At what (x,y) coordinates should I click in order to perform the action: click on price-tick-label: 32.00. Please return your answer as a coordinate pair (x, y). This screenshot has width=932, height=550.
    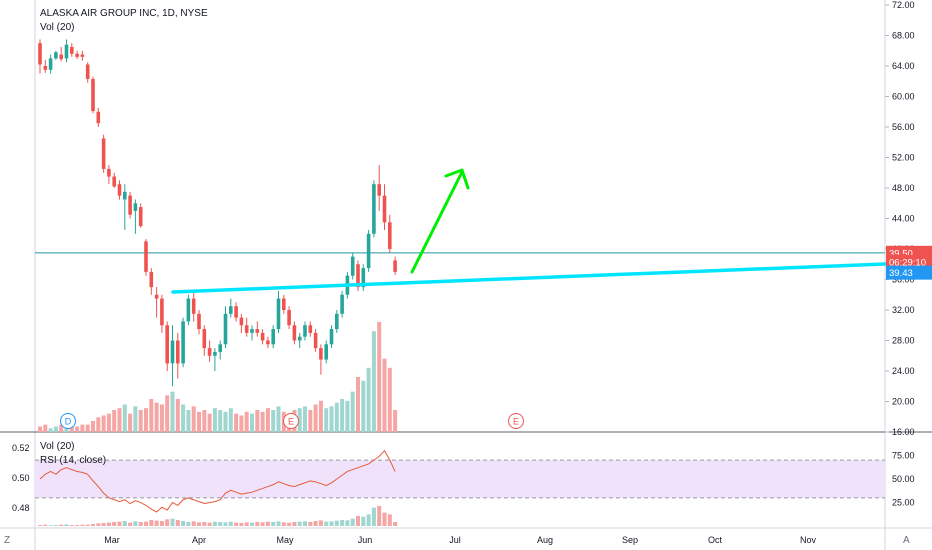
    Looking at the image, I should click on (903, 310).